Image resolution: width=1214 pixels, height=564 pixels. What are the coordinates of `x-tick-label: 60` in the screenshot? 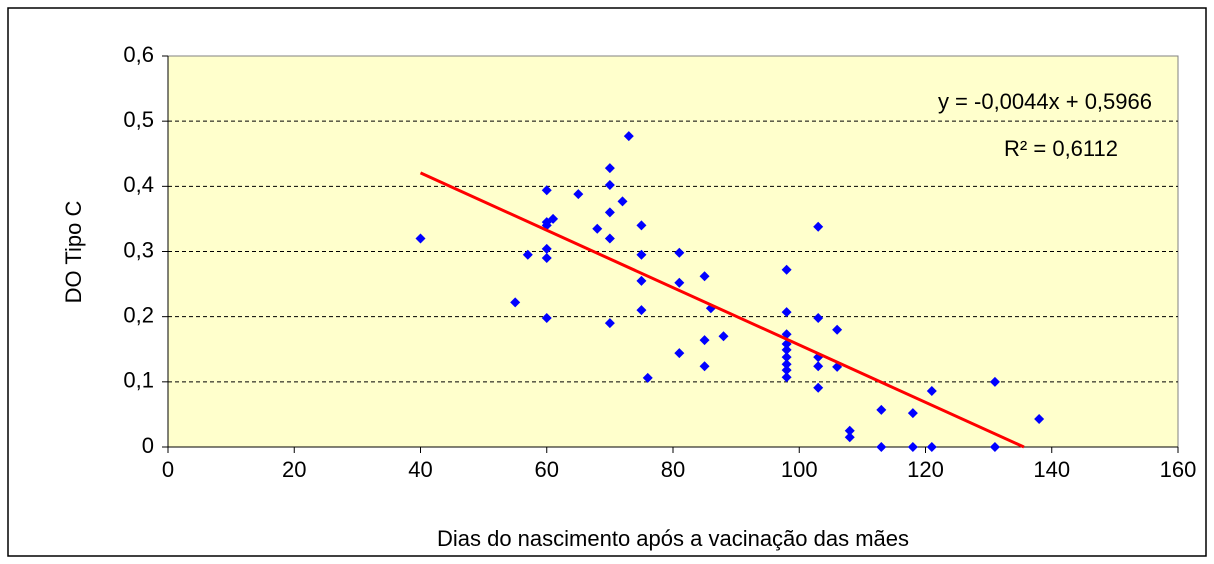 It's located at (547, 469).